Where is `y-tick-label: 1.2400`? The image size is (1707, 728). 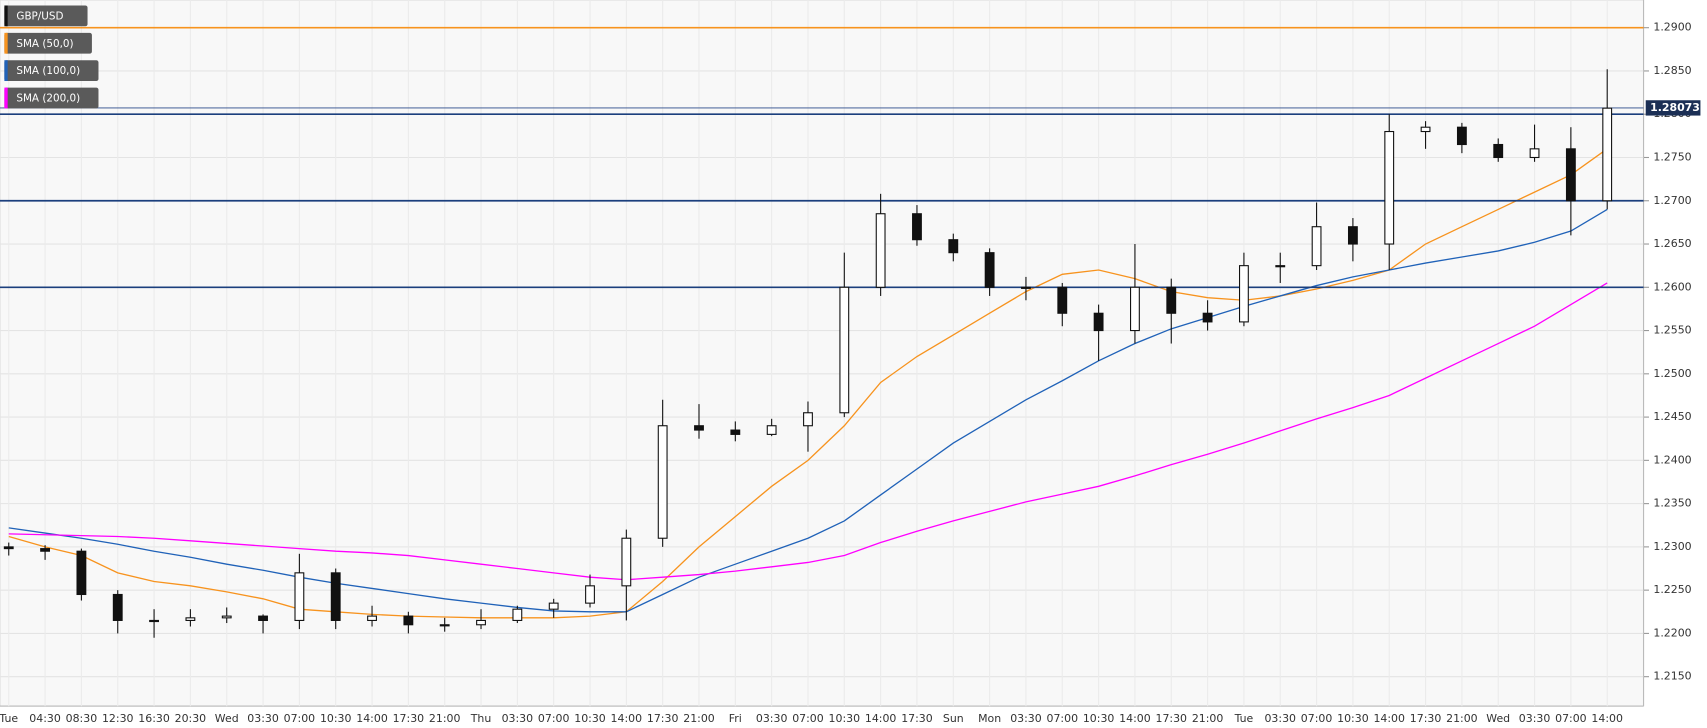
y-tick-label: 1.2400 is located at coordinates (1672, 459).